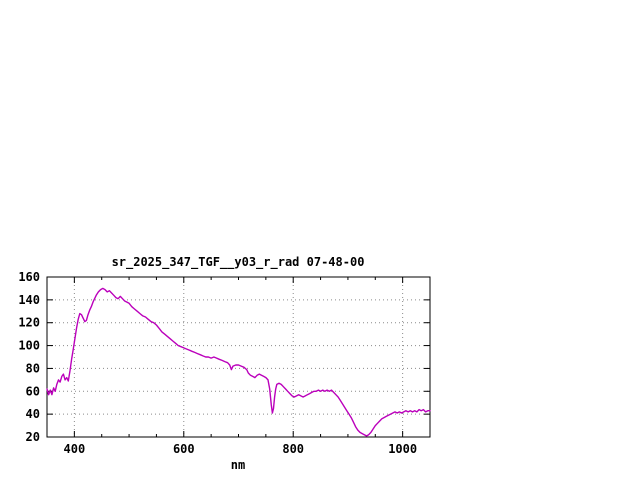  I want to click on y-tick-label: 160, so click(29, 277).